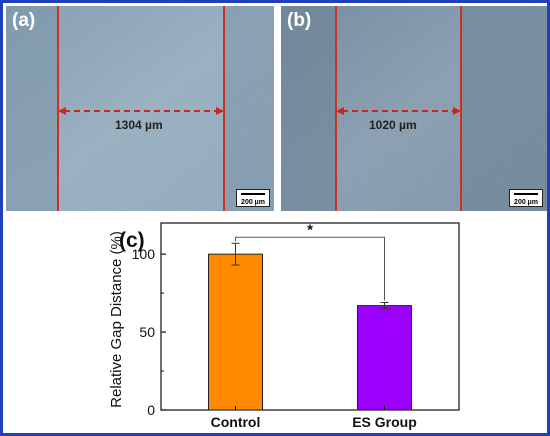  I want to click on scale-bar-label-b: 200 µm, so click(526, 202).